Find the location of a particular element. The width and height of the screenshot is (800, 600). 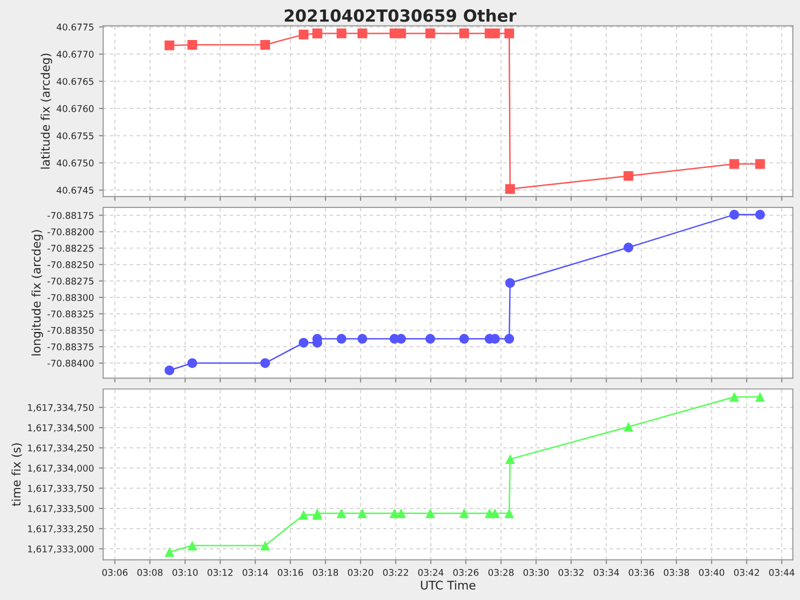

y-tick-label: -70.88200 is located at coordinates (71, 232).